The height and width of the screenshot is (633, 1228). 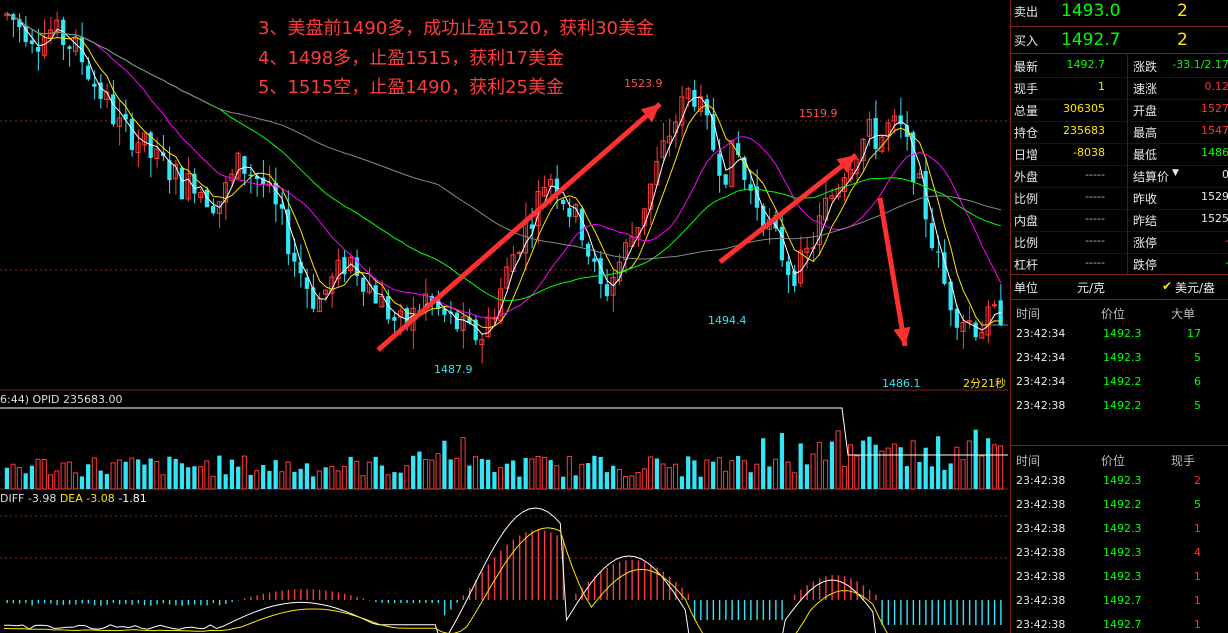 I want to click on trade-price: 1492.2, so click(x=1122, y=405).